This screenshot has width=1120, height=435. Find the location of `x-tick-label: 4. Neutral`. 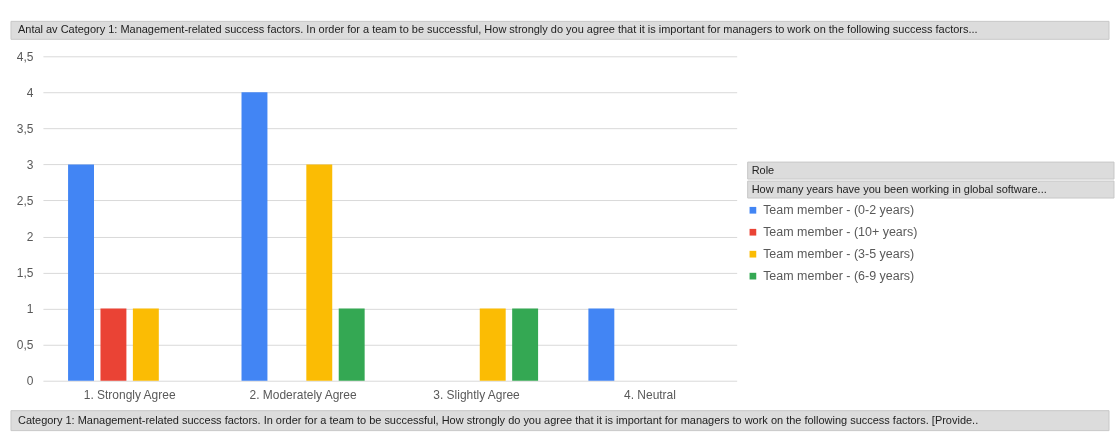

x-tick-label: 4. Neutral is located at coordinates (650, 395).